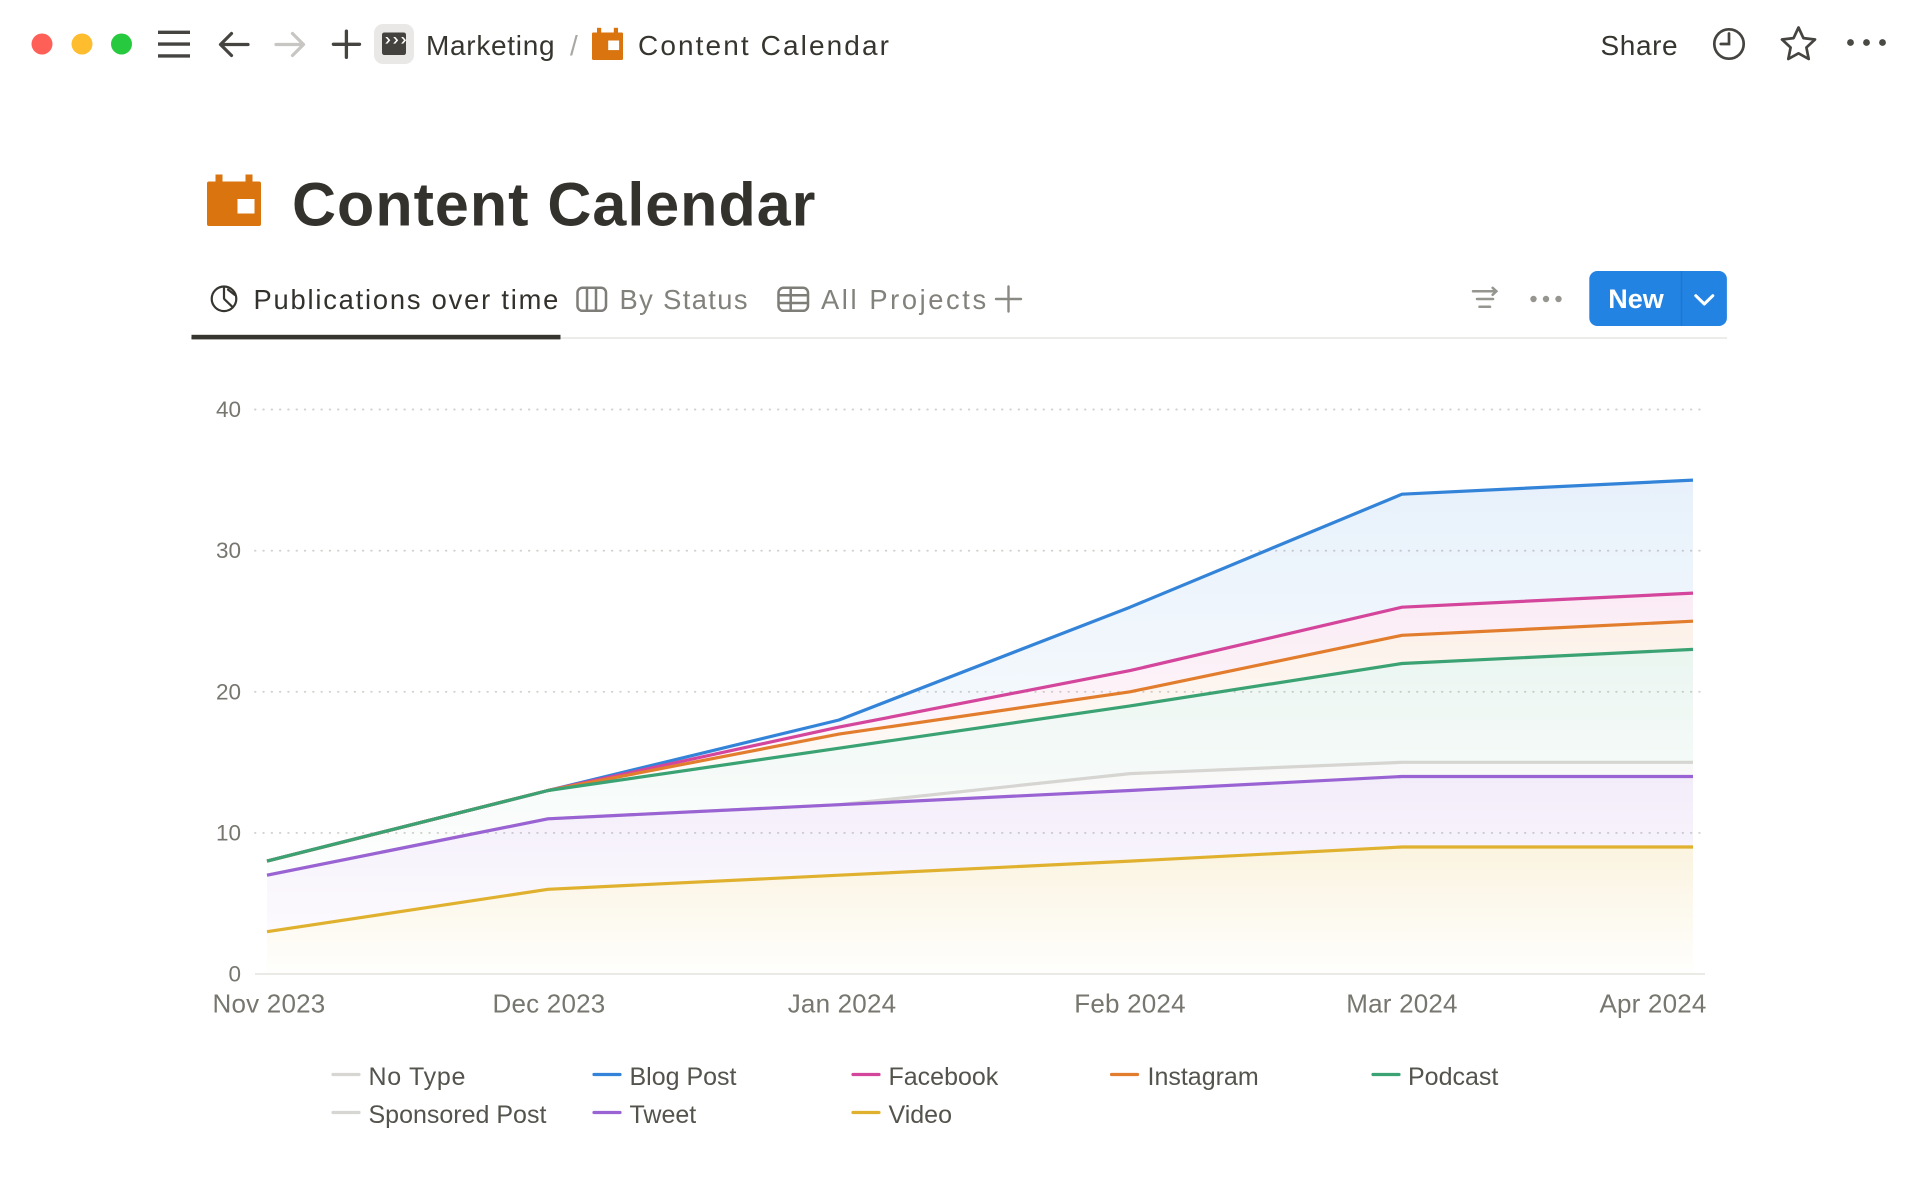 Image resolution: width=1920 pixels, height=1200 pixels. Describe the element at coordinates (663, 1115) in the screenshot. I see `svg-text: Tweet` at that location.